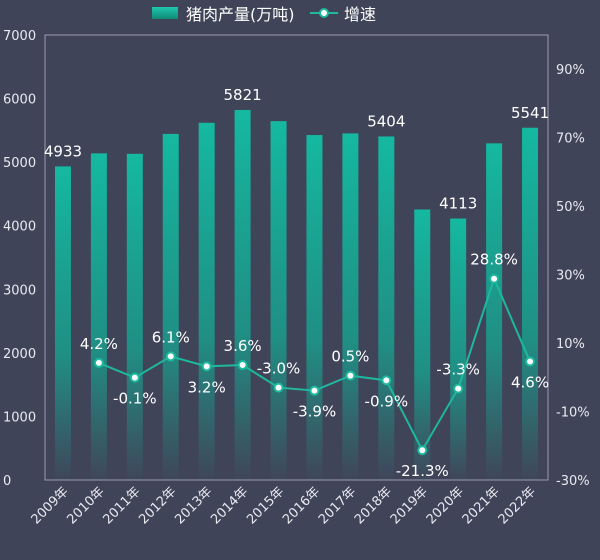 This screenshot has width=600, height=560. What do you see at coordinates (86, 505) in the screenshot?
I see `x-axis-tick: 2010年` at bounding box center [86, 505].